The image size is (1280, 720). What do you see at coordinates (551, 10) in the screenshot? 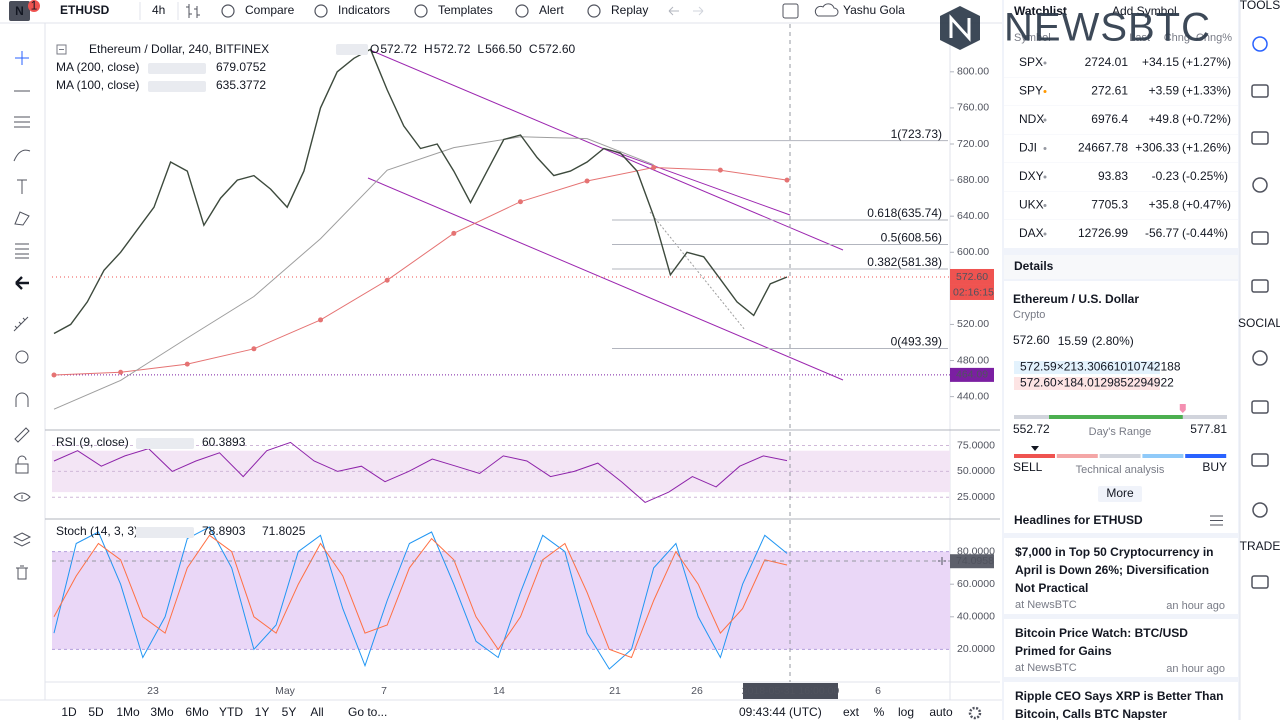
I see `toolbar-button: Alert` at bounding box center [551, 10].